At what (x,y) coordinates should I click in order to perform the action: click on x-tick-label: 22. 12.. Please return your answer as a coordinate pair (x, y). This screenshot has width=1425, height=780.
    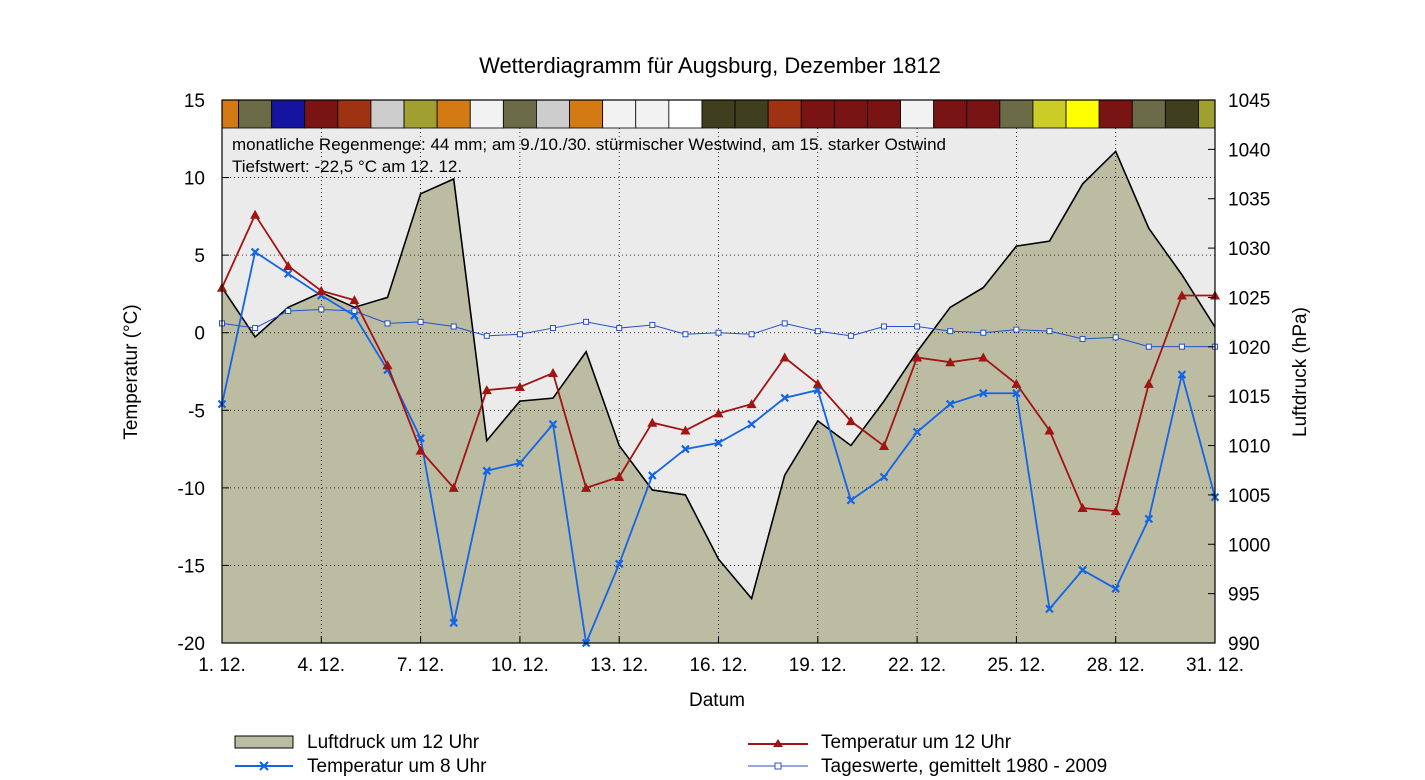
    Looking at the image, I should click on (917, 665).